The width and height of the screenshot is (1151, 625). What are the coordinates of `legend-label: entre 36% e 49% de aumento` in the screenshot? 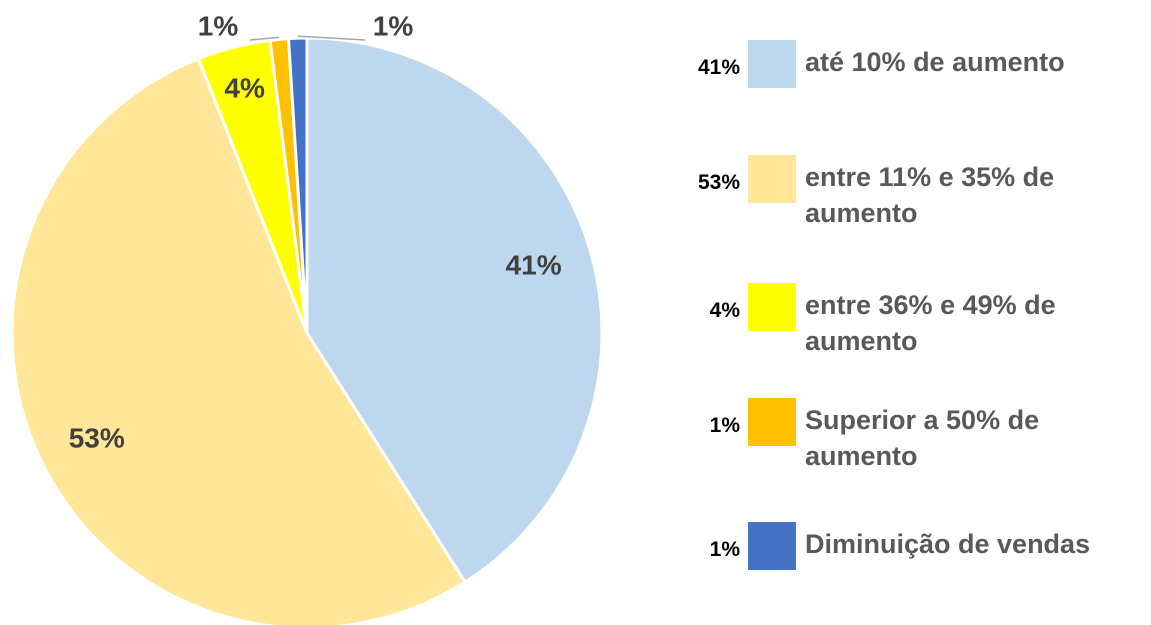 It's located at (930, 323).